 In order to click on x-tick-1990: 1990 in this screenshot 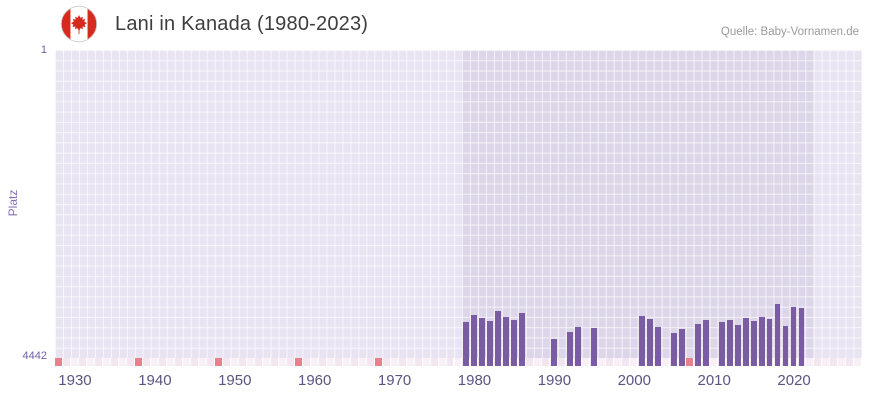, I will do `click(554, 380)`.